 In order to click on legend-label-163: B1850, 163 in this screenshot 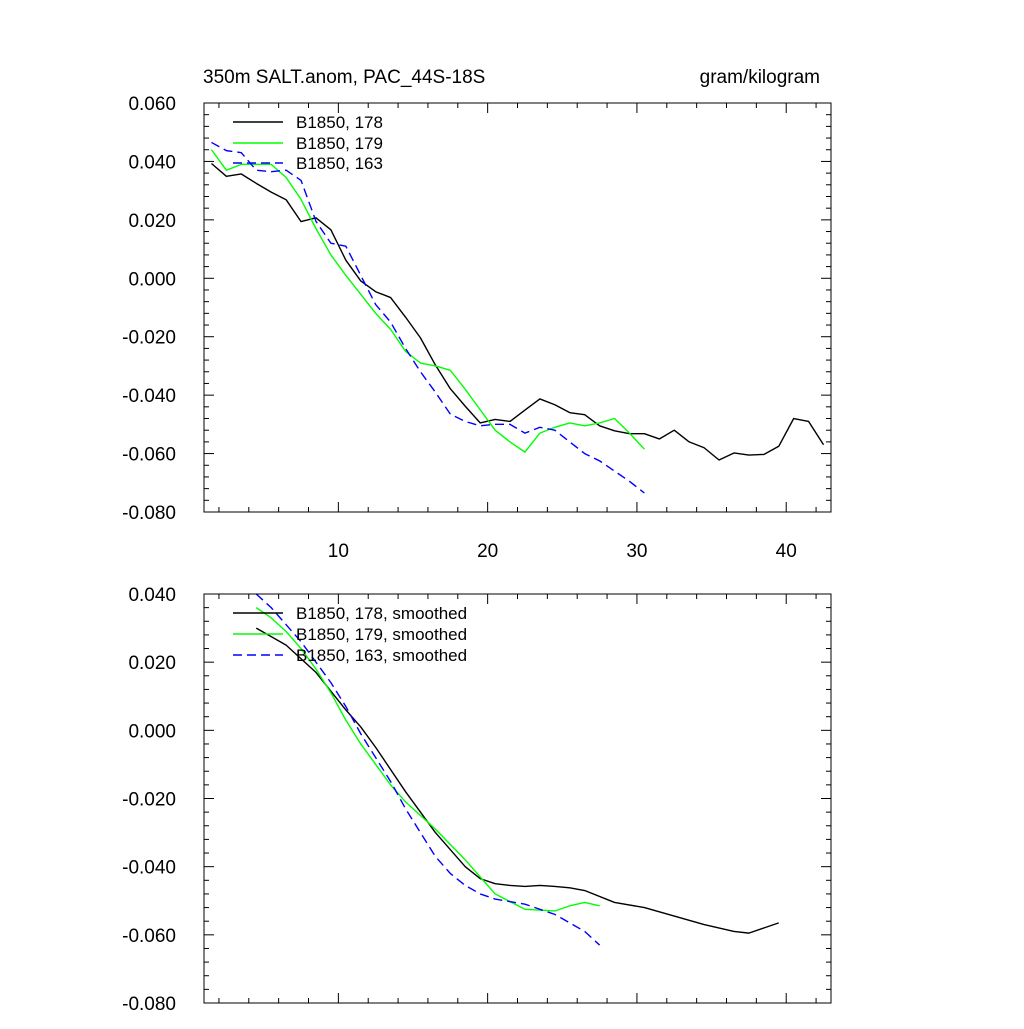, I will do `click(339, 163)`.